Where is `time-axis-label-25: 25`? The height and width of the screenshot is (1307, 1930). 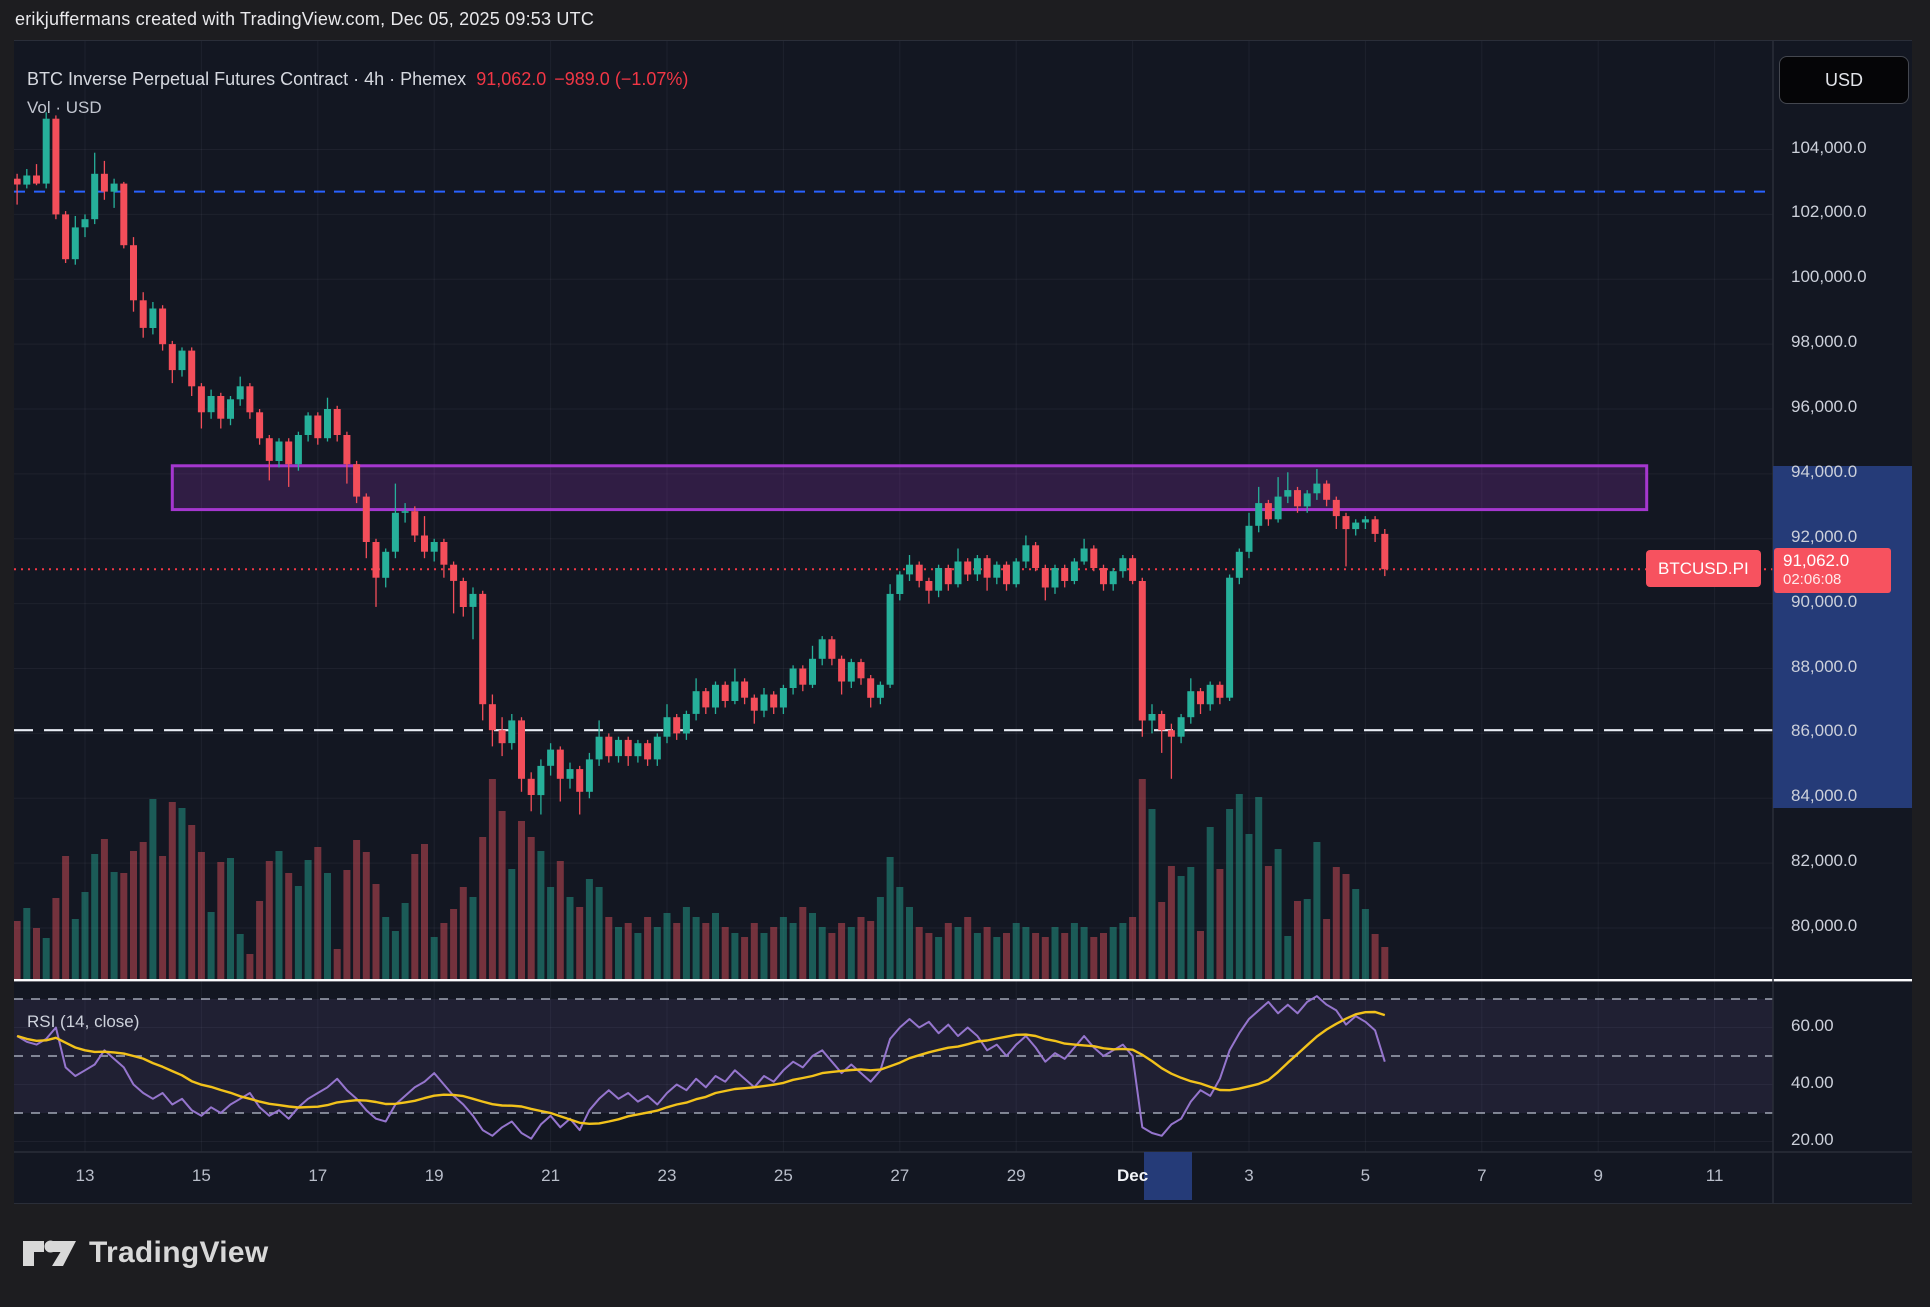
time-axis-label-25: 25 is located at coordinates (783, 1175).